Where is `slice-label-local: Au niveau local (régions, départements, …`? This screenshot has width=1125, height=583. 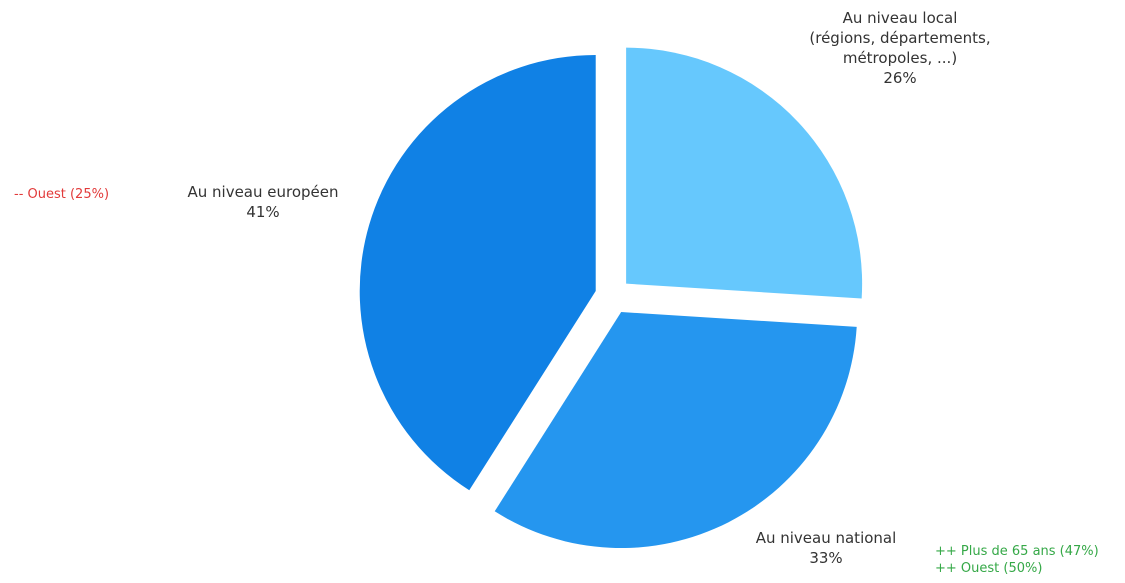
slice-label-local: Au niveau local (régions, départements, … is located at coordinates (900, 48).